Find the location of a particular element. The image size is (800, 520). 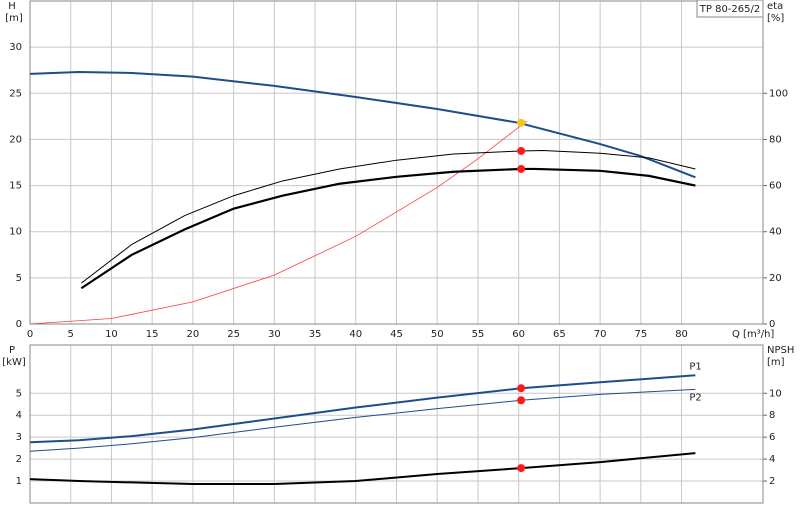

x-tick-label: 25 is located at coordinates (233, 334).